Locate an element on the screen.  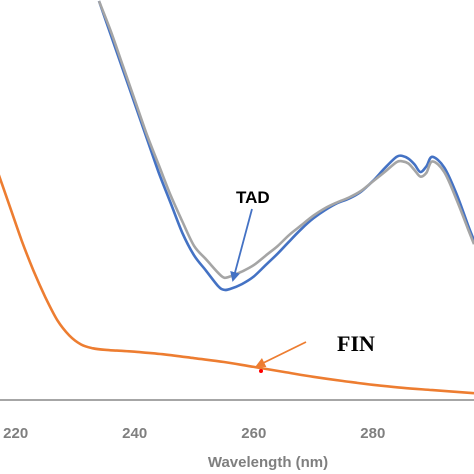
fin-marker is located at coordinates (261, 371).